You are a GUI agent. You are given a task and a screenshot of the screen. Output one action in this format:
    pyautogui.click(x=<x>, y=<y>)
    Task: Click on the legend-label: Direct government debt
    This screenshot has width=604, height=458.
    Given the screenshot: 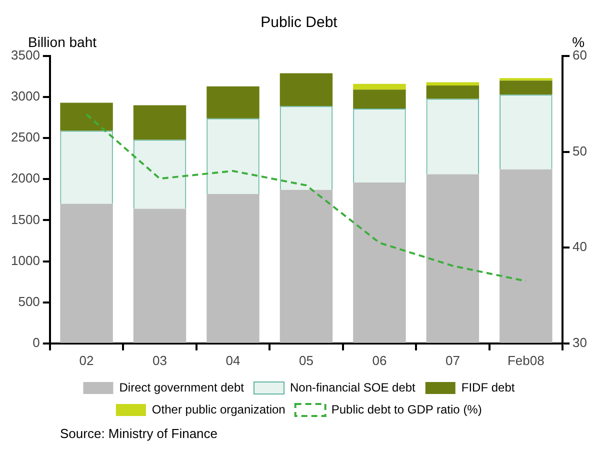 What is the action you would take?
    pyautogui.click(x=182, y=387)
    